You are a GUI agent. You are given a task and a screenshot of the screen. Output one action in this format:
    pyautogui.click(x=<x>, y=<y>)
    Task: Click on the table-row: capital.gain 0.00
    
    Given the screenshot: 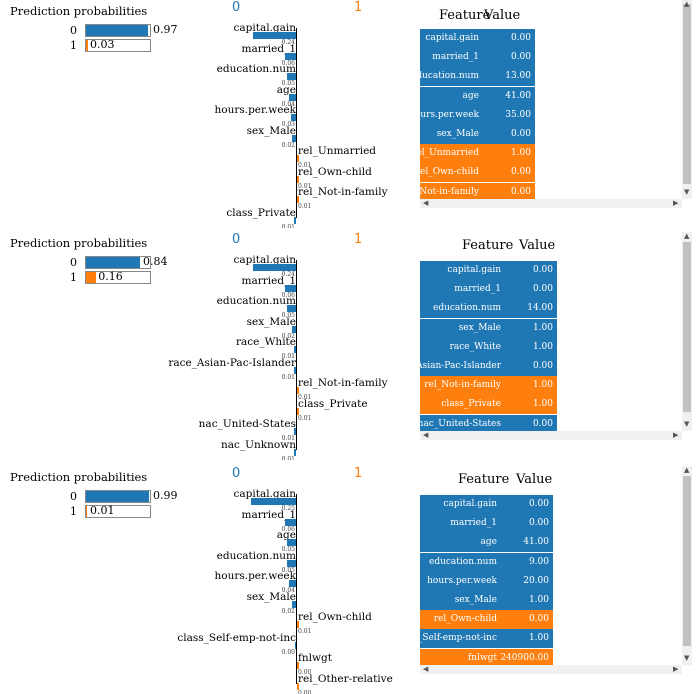 What is the action you would take?
    pyautogui.click(x=488, y=270)
    